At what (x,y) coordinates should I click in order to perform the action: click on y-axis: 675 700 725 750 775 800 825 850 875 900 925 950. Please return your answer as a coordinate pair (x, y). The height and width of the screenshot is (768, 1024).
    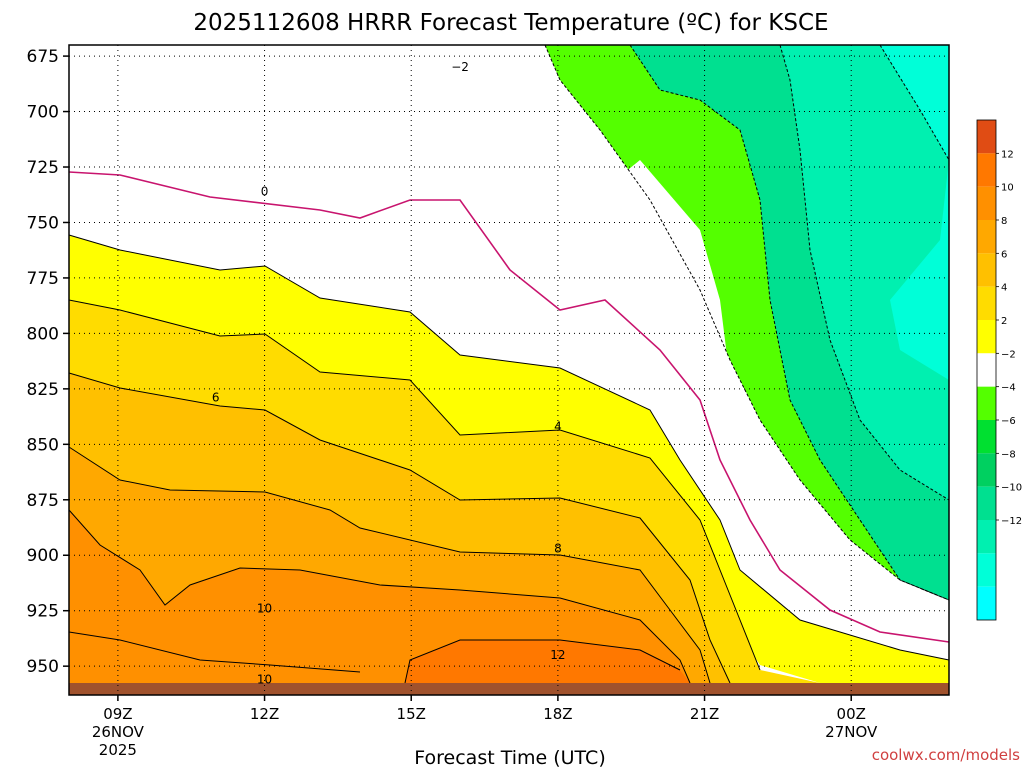
    Looking at the image, I should click on (48, 362).